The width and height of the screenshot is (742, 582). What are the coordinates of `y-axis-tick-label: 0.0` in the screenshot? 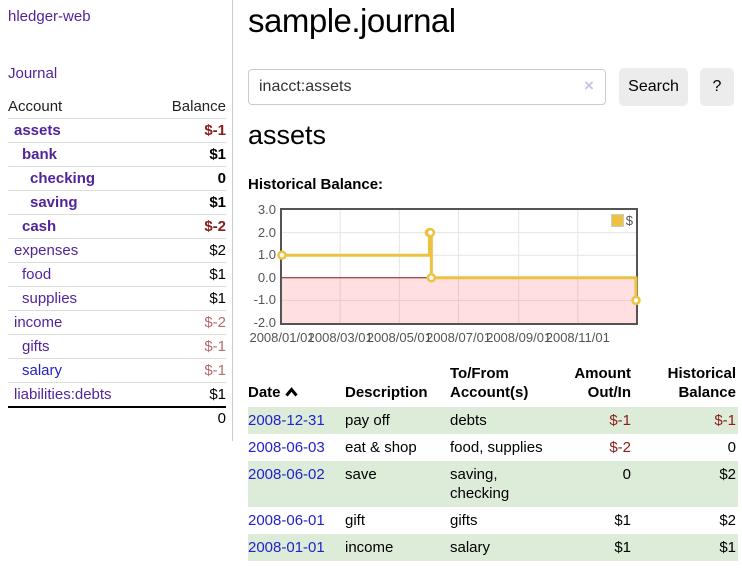 It's located at (266, 277).